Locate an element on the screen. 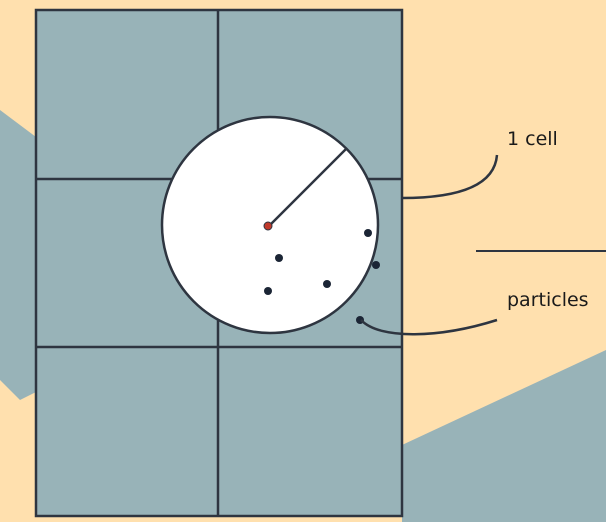 This screenshot has height=522, width=606. backdrop-stripe-top is located at coordinates (20, 190).